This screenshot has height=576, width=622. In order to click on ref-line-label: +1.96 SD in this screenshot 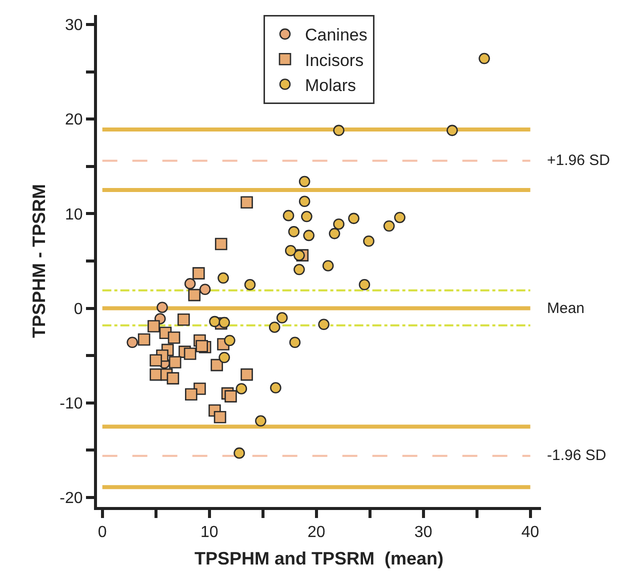, I will do `click(578, 160)`.